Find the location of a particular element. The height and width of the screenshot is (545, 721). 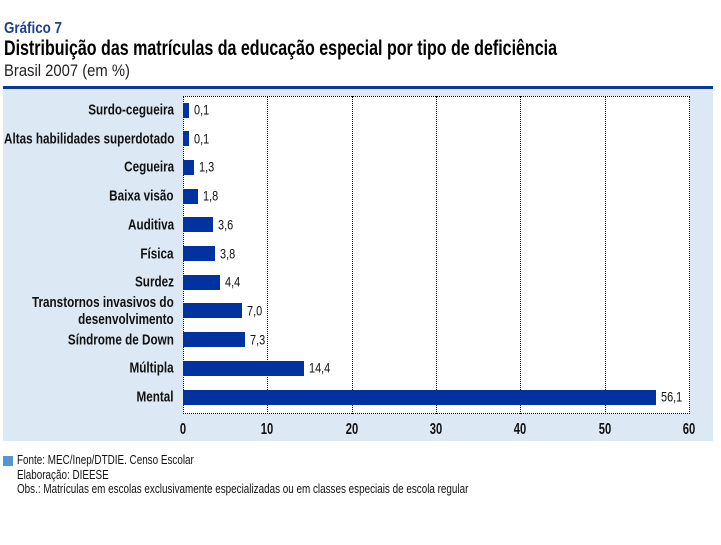

category-label-wrap: Surdez is located at coordinates (87, 282).